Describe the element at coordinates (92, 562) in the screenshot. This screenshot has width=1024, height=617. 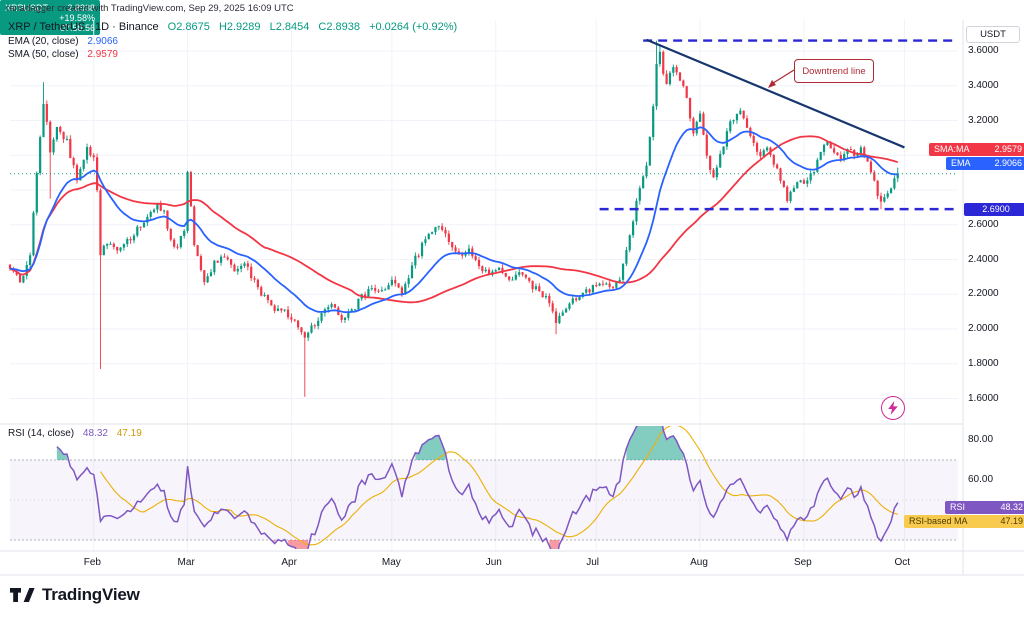
I see `time-axis-label: Feb` at that location.